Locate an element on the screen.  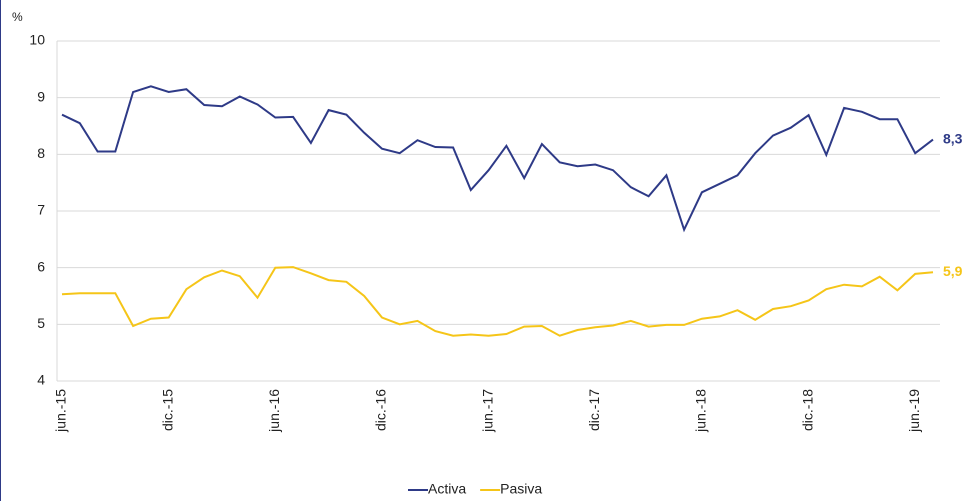
x-tick-label: dic.-18 is located at coordinates (807, 410).